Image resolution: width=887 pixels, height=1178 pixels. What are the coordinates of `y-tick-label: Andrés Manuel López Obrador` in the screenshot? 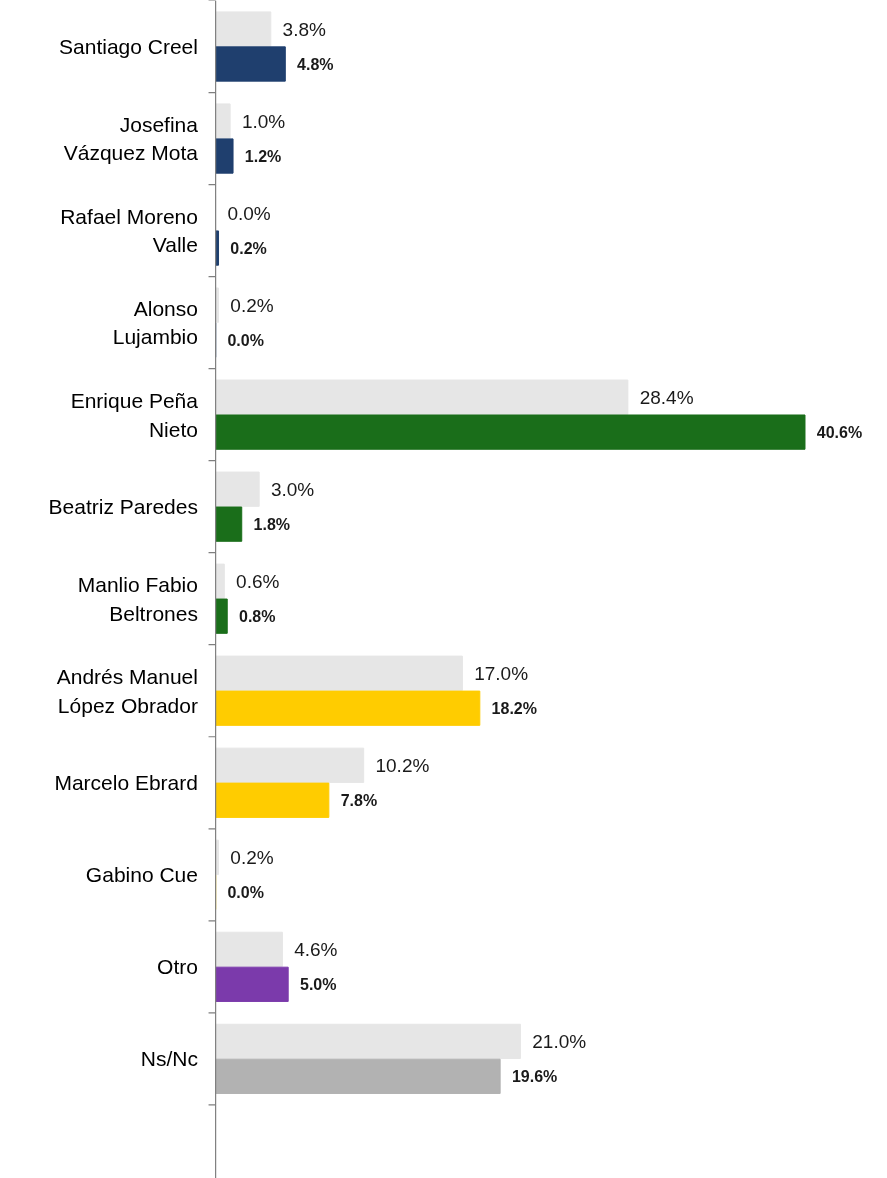 It's located at (127, 690).